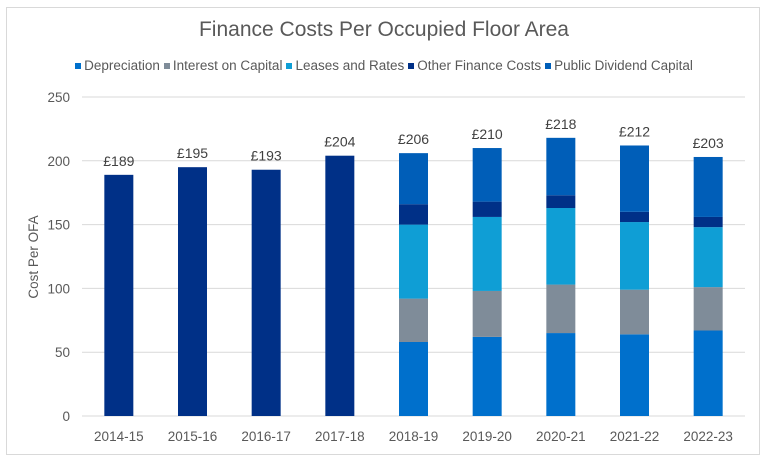 This screenshot has height=455, width=768. Describe the element at coordinates (479, 65) in the screenshot. I see `legend-label: Other Finance Costs` at that location.